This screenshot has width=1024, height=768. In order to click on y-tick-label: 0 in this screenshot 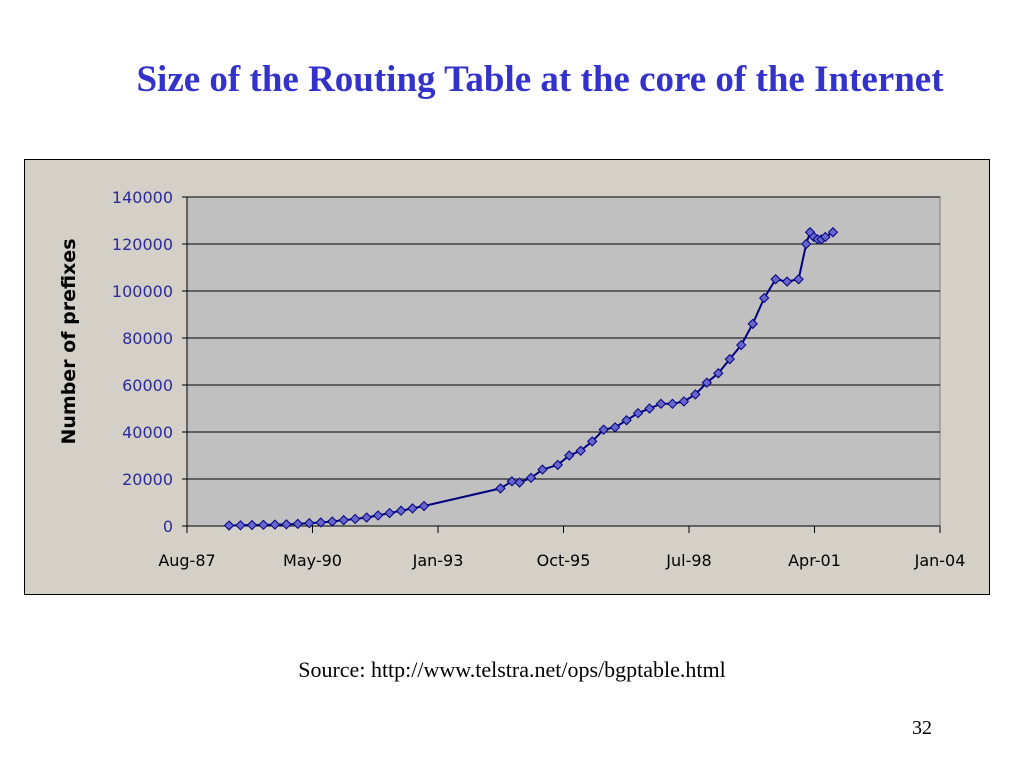, I will do `click(168, 526)`.